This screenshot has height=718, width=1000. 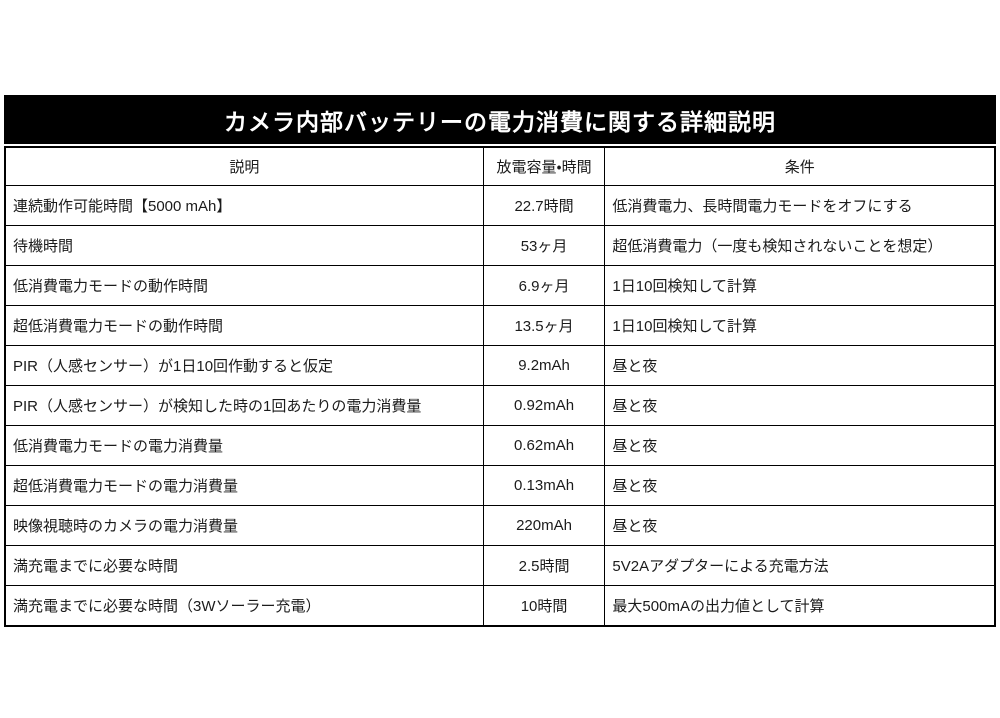 I want to click on cell-description: 超低消費電力モードの動作時間, so click(x=244, y=325).